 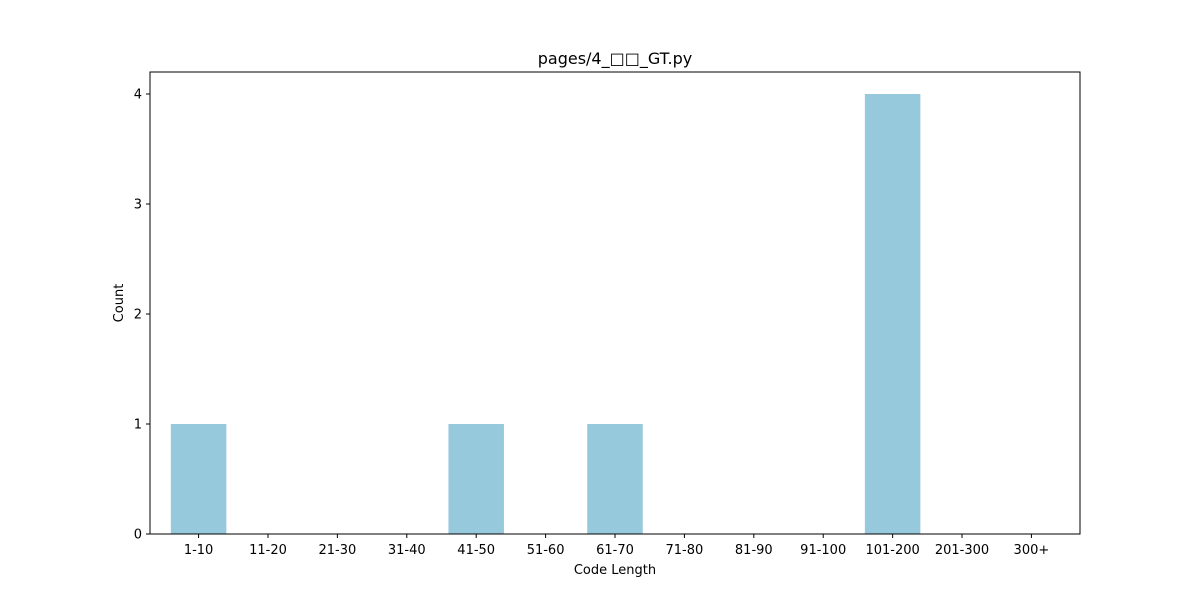 I want to click on y-axis-label: Count, so click(x=119, y=303).